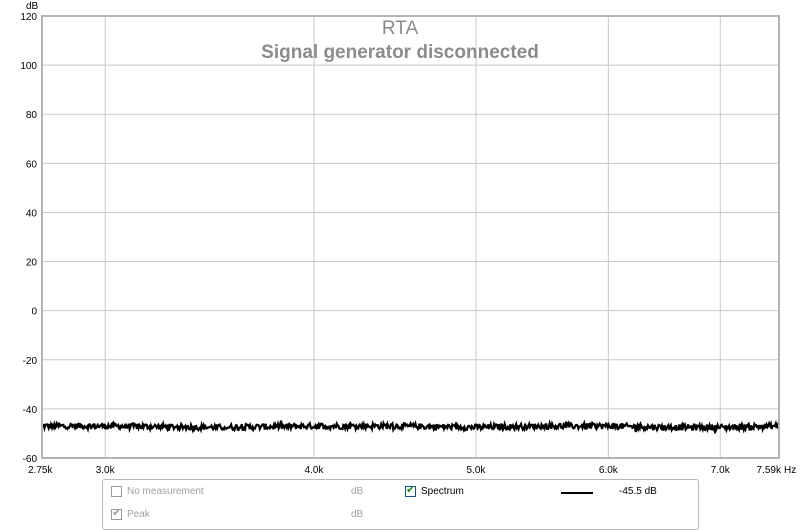 The width and height of the screenshot is (800, 530). I want to click on x-tick-label: 2.75k, so click(40, 470).